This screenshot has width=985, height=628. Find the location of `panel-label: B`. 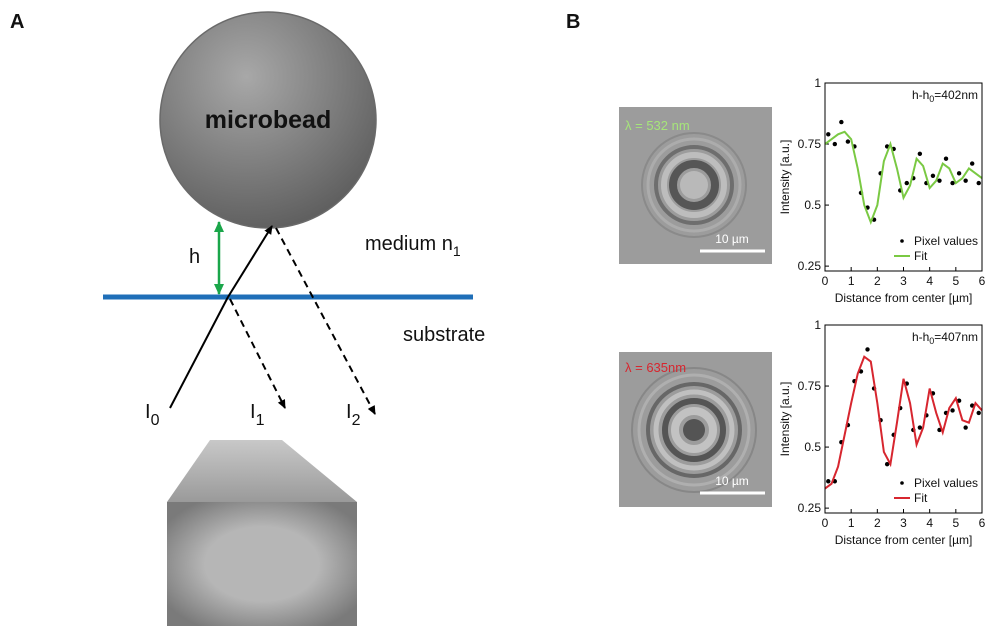

panel-label: B is located at coordinates (573, 22).